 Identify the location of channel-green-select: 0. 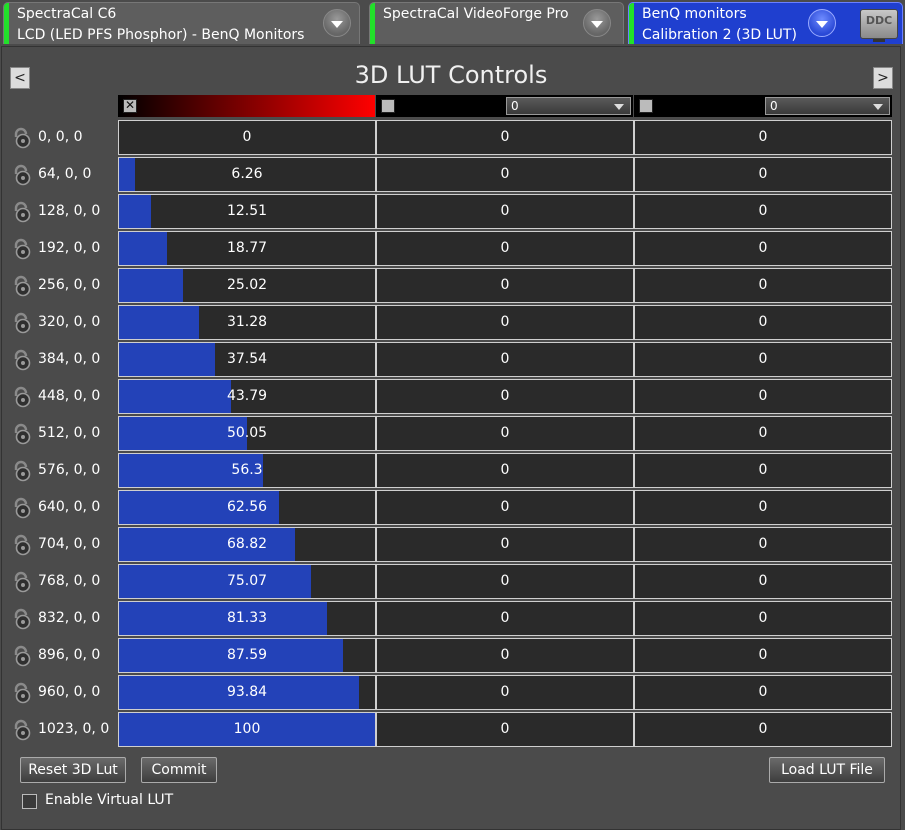
(568, 106).